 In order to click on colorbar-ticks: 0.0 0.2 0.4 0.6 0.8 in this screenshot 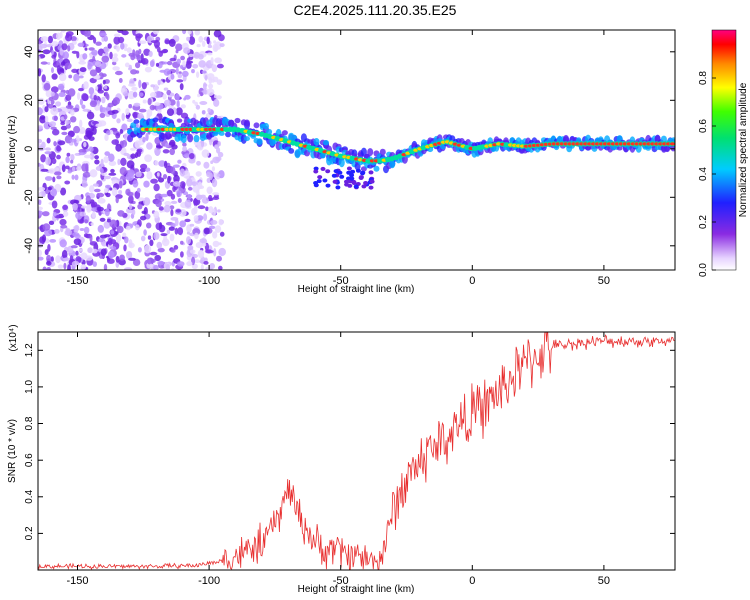, I will do `click(707, 174)`.